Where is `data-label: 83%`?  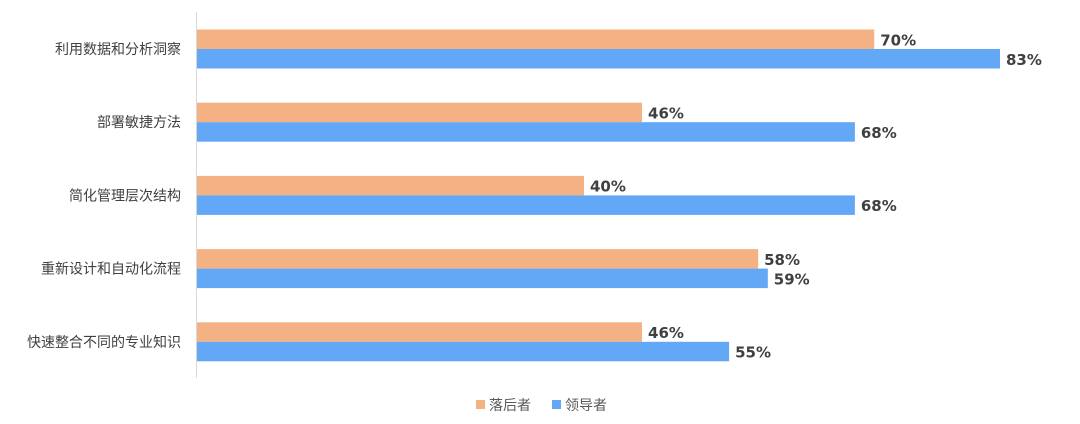
data-label: 83% is located at coordinates (1024, 60).